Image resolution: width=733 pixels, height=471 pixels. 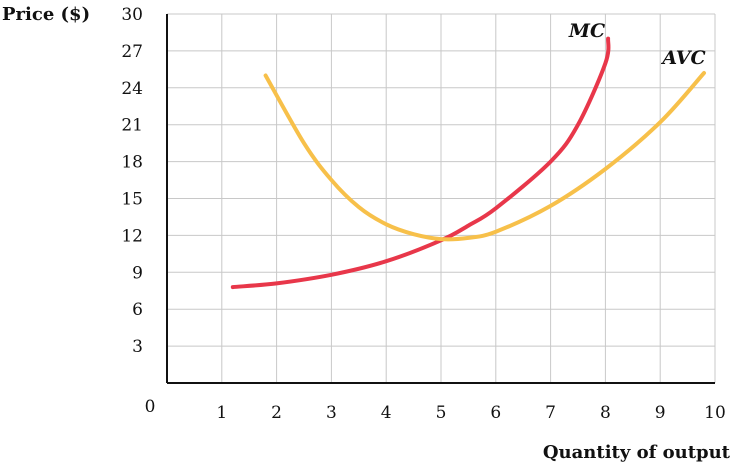 What do you see at coordinates (137, 273) in the screenshot?
I see `y-tick-label: 9` at bounding box center [137, 273].